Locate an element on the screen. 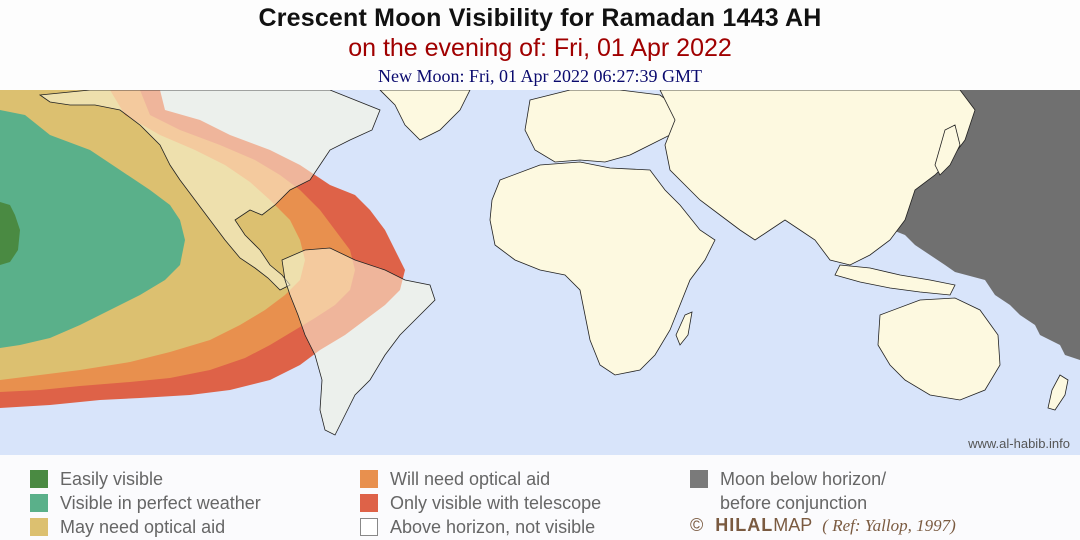 The width and height of the screenshot is (1080, 540). legend-label: before conjunction is located at coordinates (794, 502).